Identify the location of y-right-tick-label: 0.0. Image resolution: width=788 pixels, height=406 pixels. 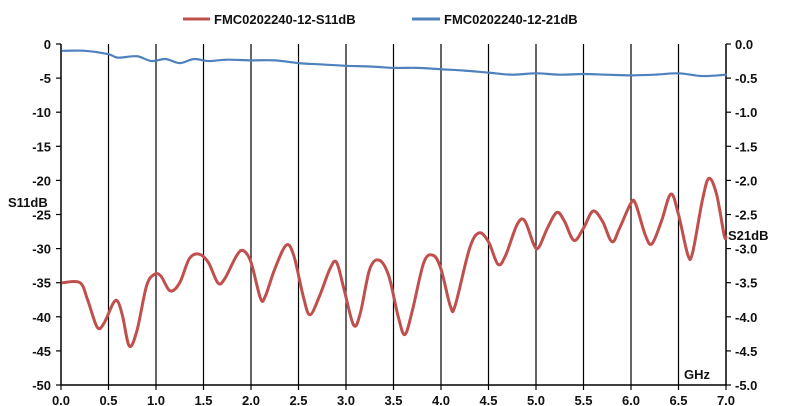
(744, 44).